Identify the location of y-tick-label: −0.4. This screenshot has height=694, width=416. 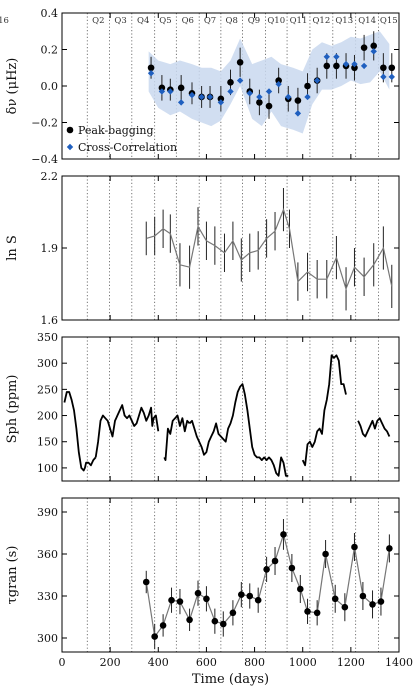
(44, 159).